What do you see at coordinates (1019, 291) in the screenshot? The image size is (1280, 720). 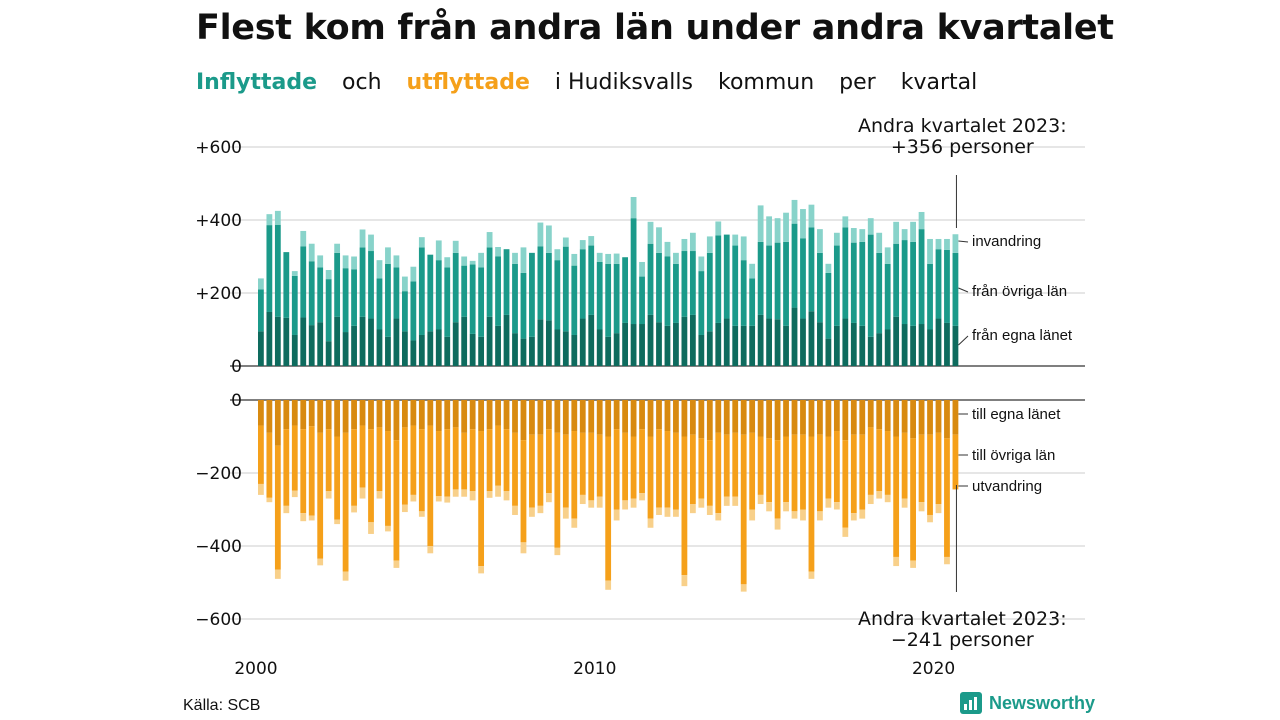 I see `legend-fran-ovriga-lan: från övriga län` at bounding box center [1019, 291].